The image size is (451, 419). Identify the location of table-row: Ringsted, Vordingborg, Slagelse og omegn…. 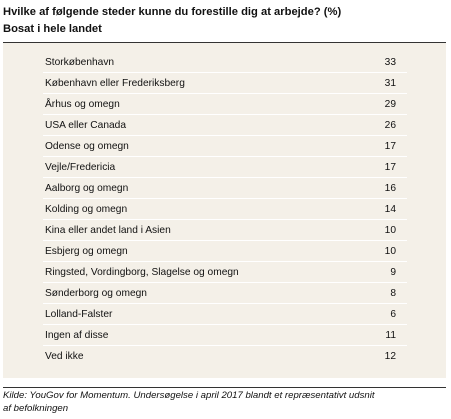
(225, 272).